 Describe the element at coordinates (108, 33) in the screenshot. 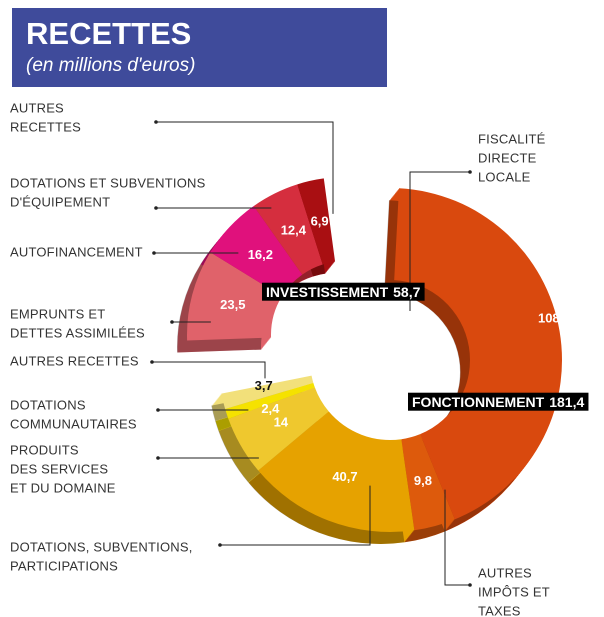

I see `chart-title: RECETTES` at that location.